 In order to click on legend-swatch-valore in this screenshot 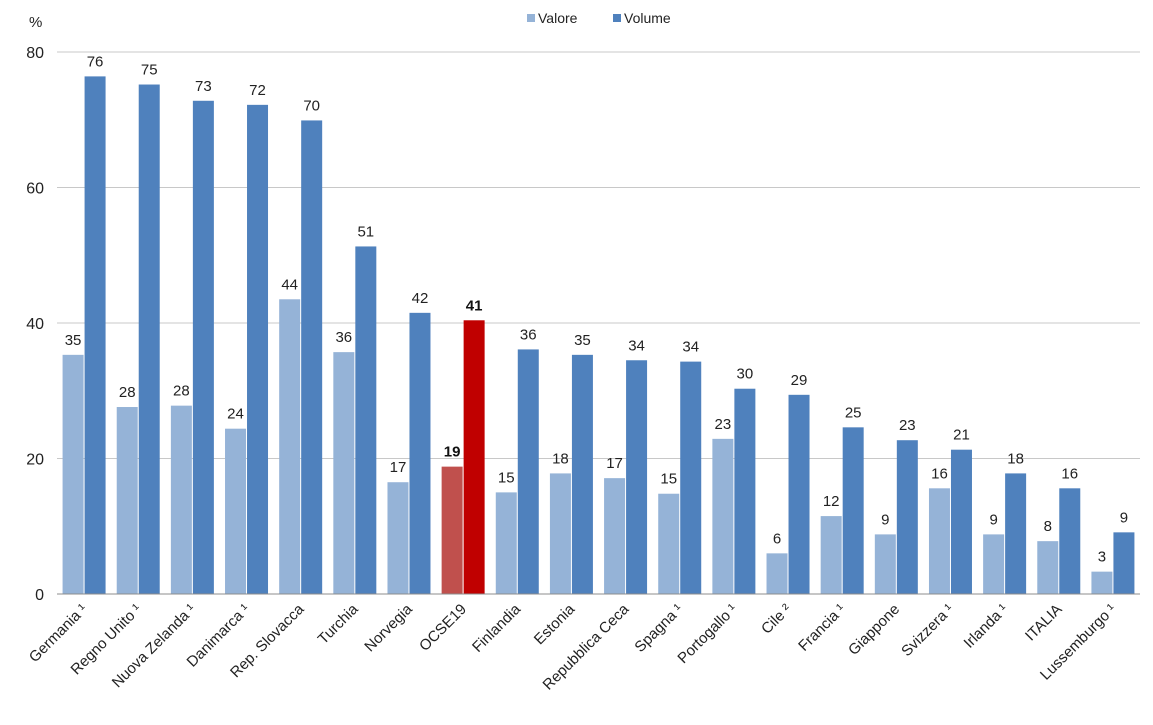, I will do `click(531, 18)`.